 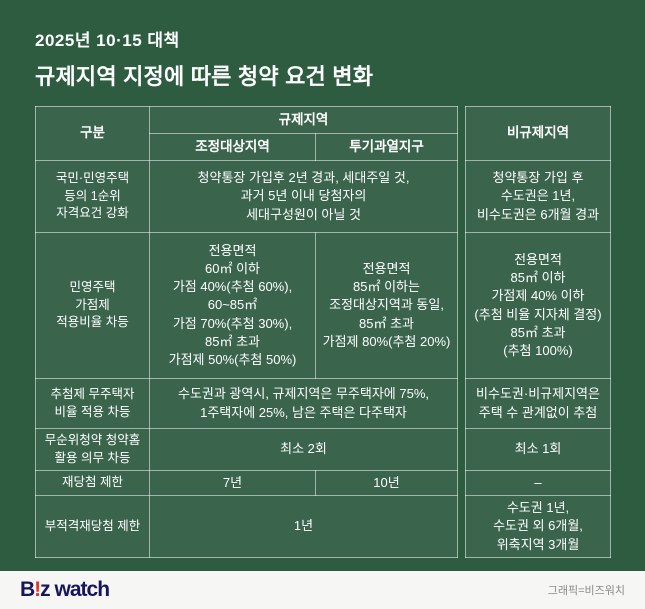 I want to click on bizwatch-logo: B!z watch, so click(x=65, y=590).